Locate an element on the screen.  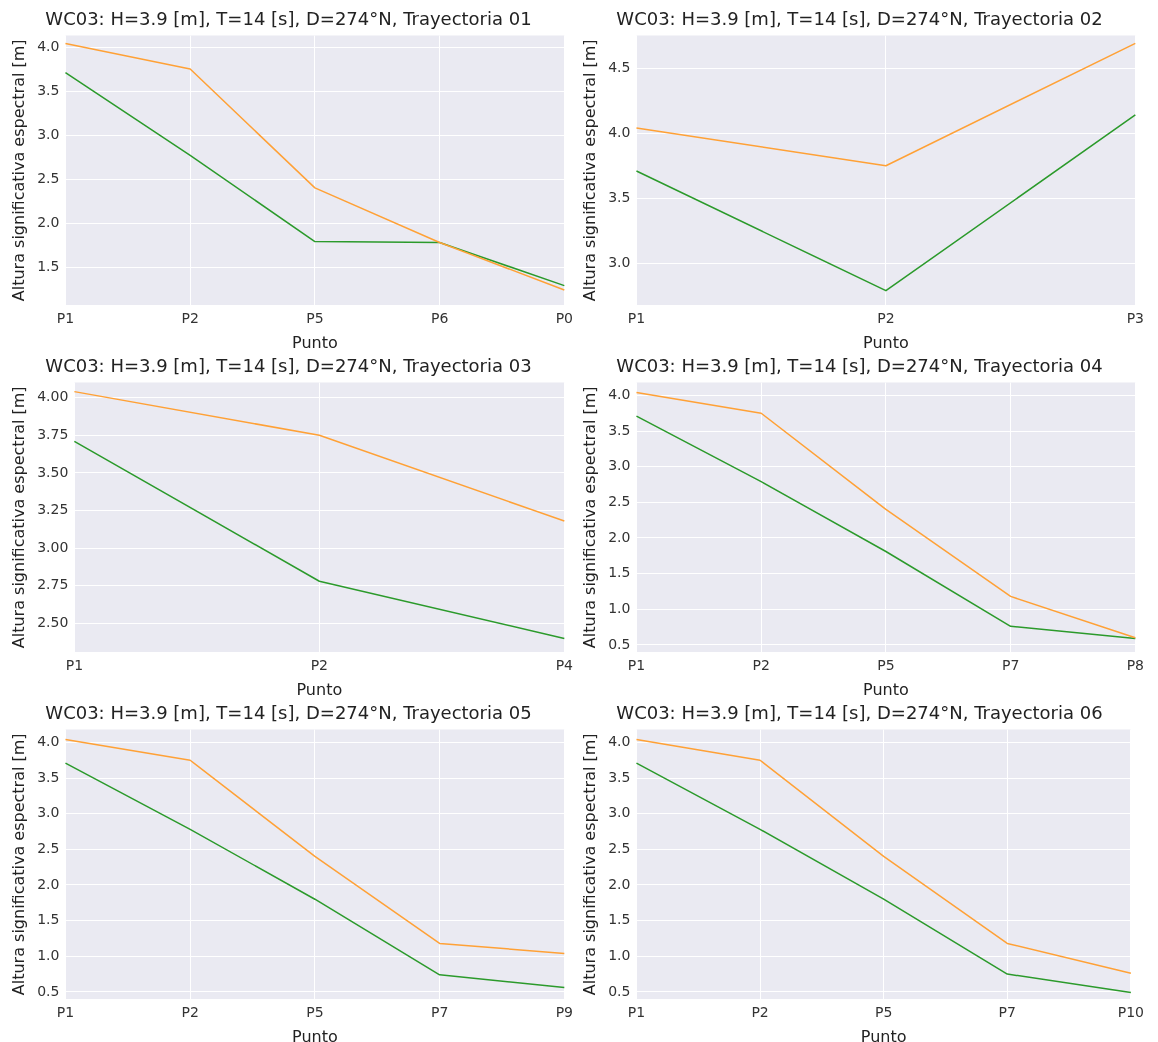
chart-title: WC03: H=3.9 [m], T=14 [s], D=274°N, Trayectoria 06 is located at coordinates (859, 713).